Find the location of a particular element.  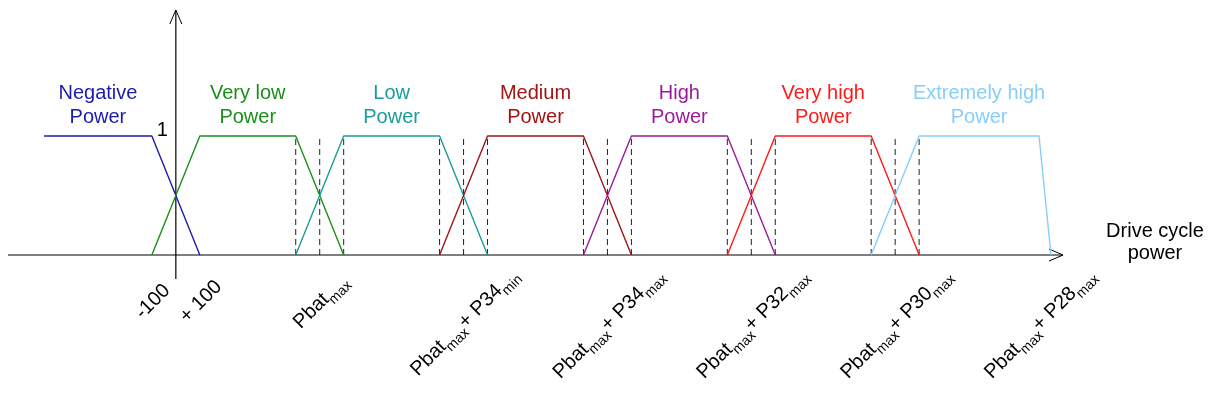

series-label: Medium Power is located at coordinates (535, 104).